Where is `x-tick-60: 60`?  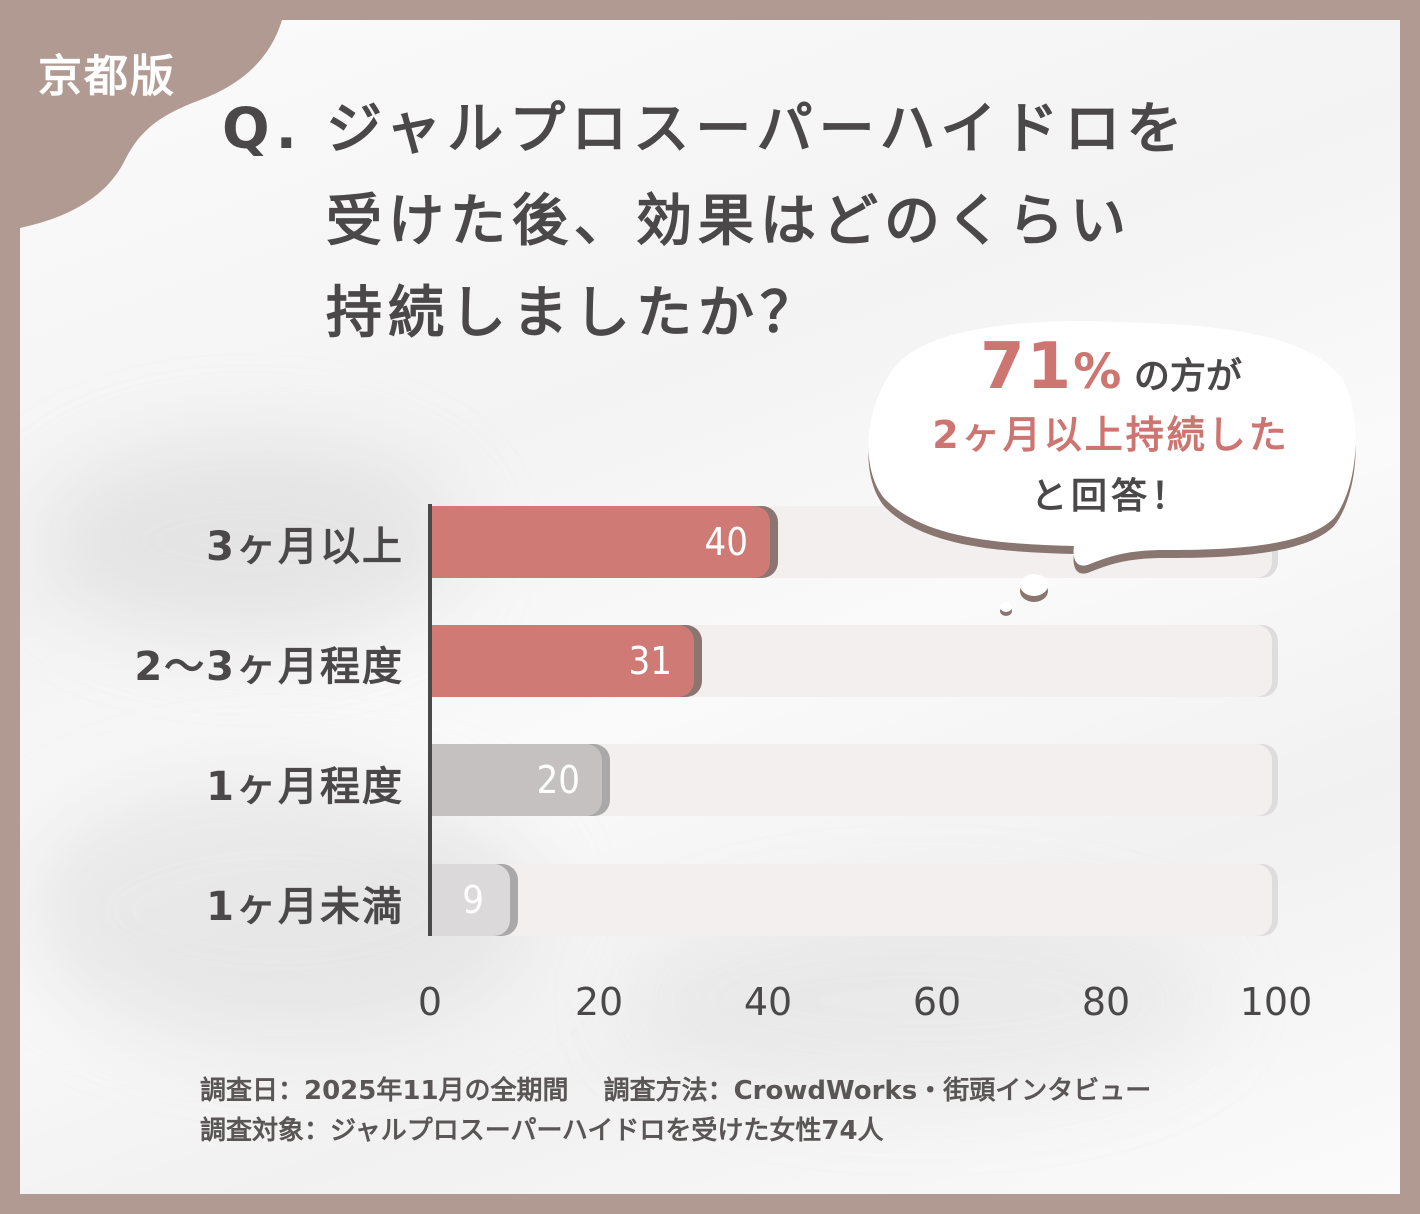
x-tick-60: 60 is located at coordinates (937, 1002).